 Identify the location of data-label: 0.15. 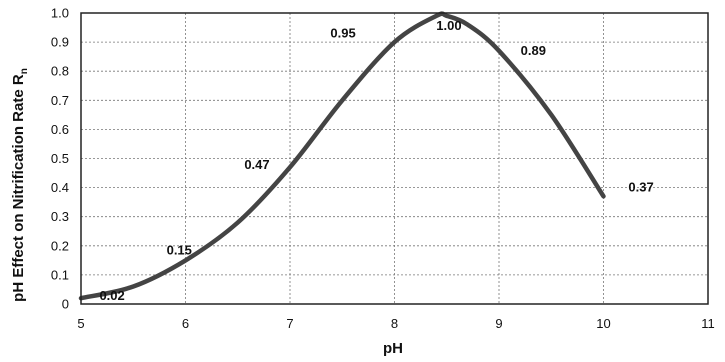
(179, 249).